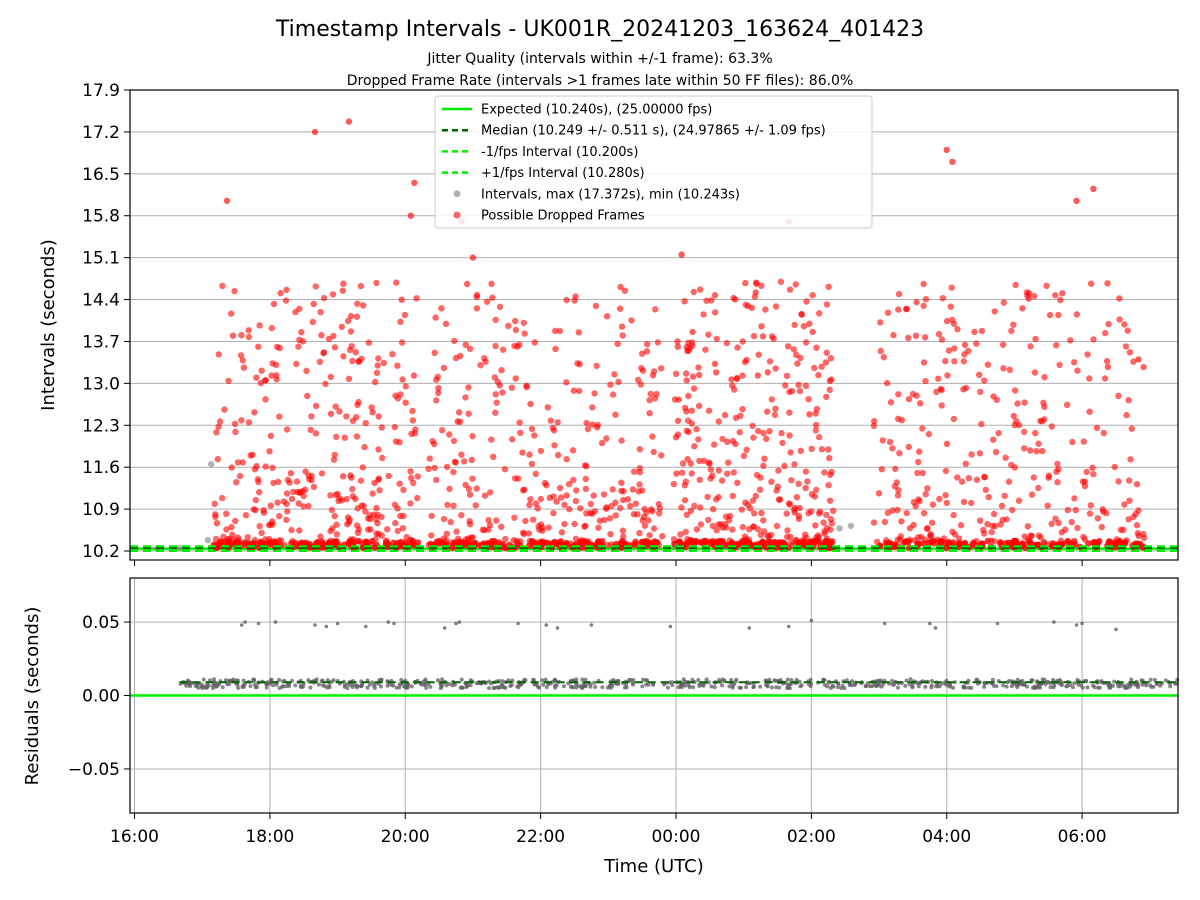  Describe the element at coordinates (134, 837) in the screenshot. I see `xtick-label: 16:00` at that location.